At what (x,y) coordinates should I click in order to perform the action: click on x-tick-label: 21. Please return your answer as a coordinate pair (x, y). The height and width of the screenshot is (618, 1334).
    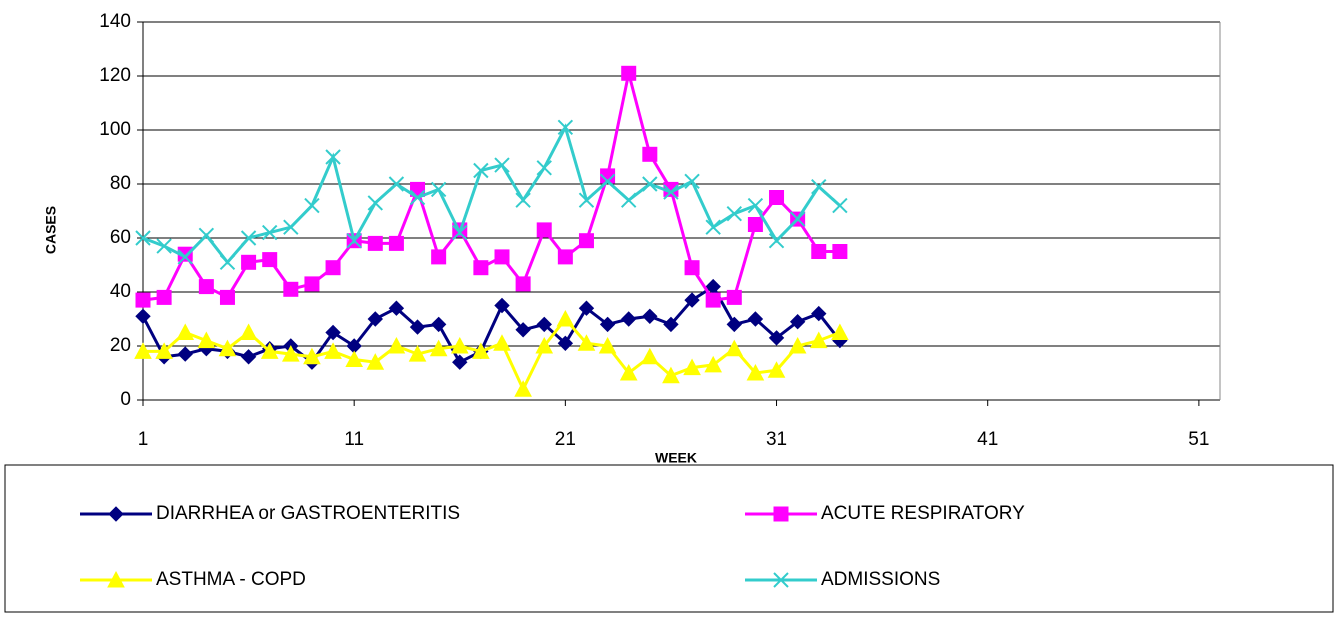
    Looking at the image, I should click on (565, 439).